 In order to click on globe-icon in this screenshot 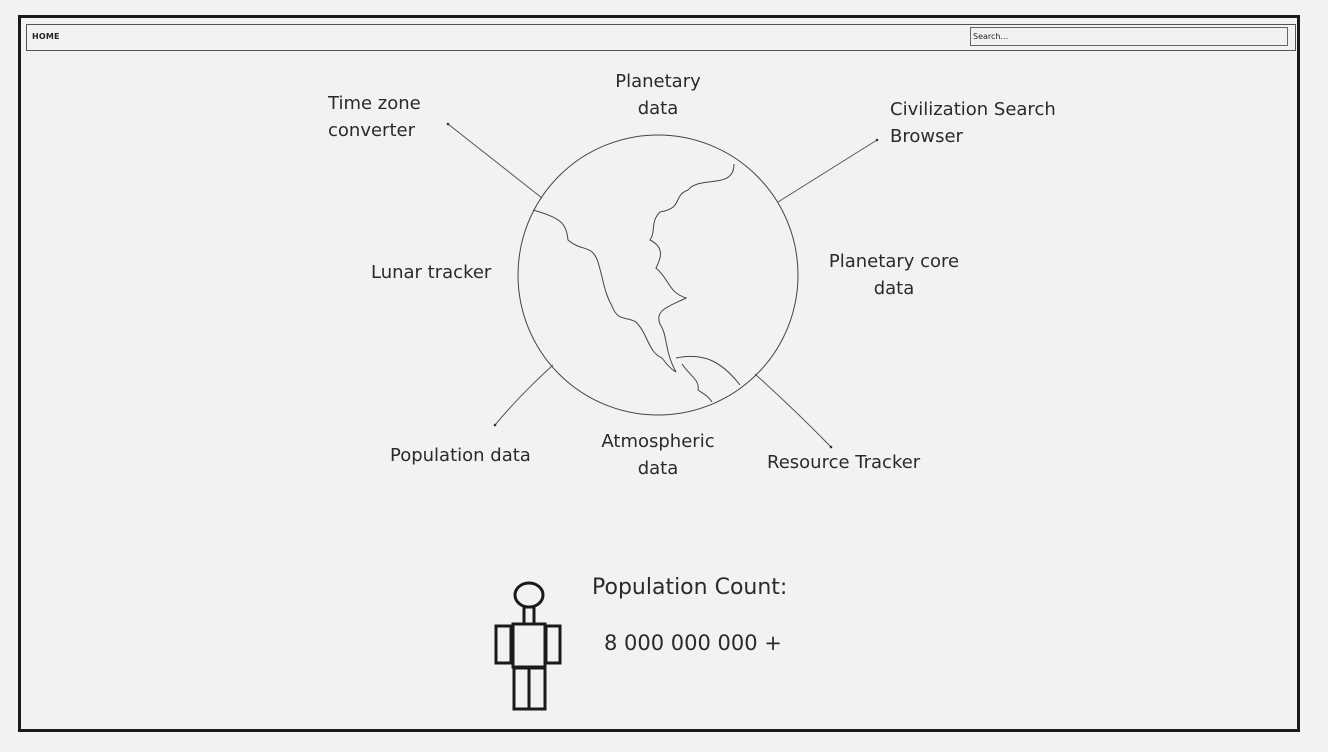, I will do `click(658, 275)`.